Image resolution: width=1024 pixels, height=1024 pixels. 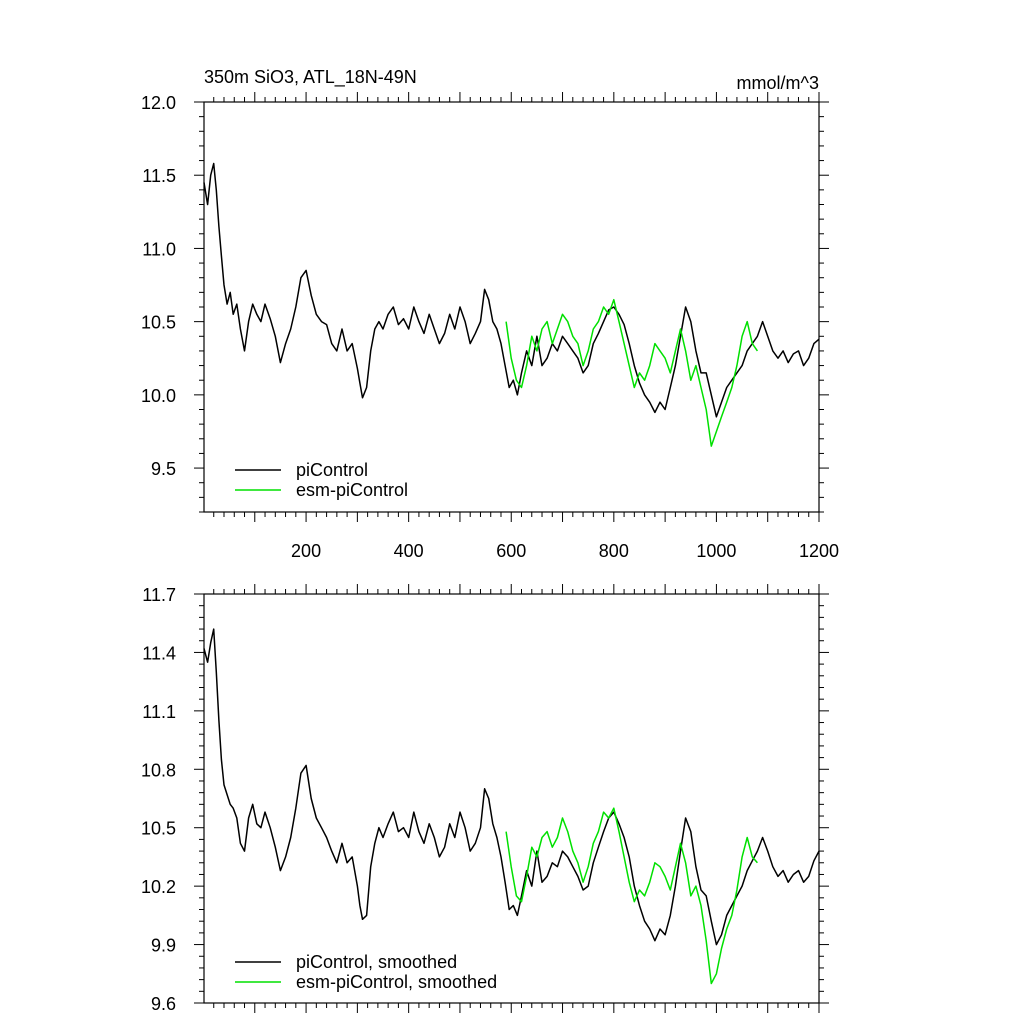 What do you see at coordinates (158, 323) in the screenshot?
I see `top-y-tick-label: 10.5` at bounding box center [158, 323].